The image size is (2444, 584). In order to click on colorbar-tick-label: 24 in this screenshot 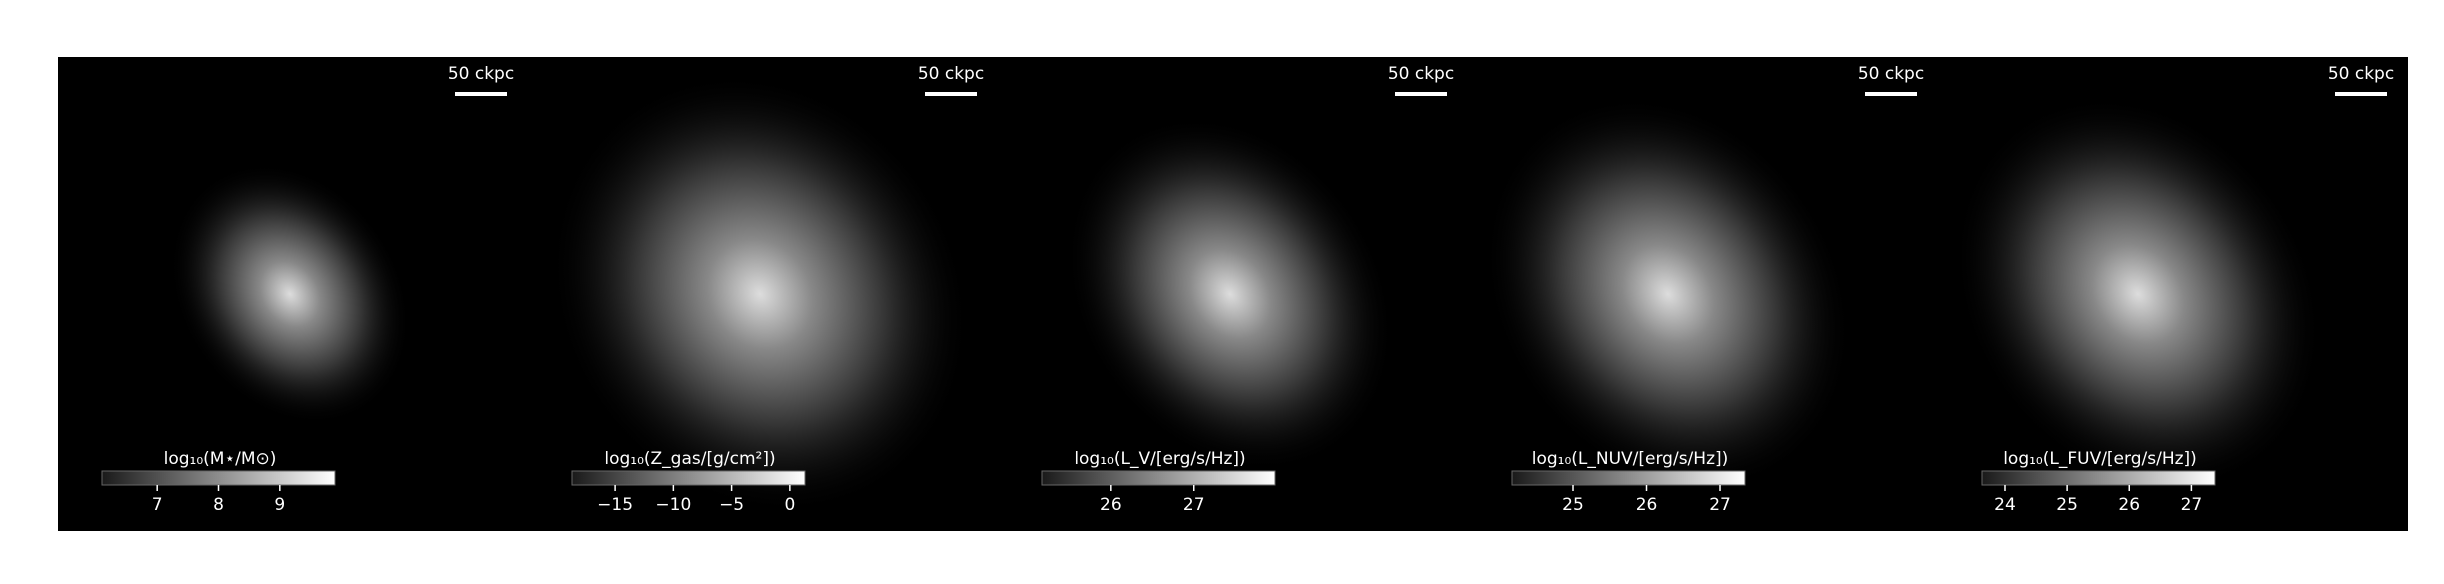, I will do `click(2005, 505)`.